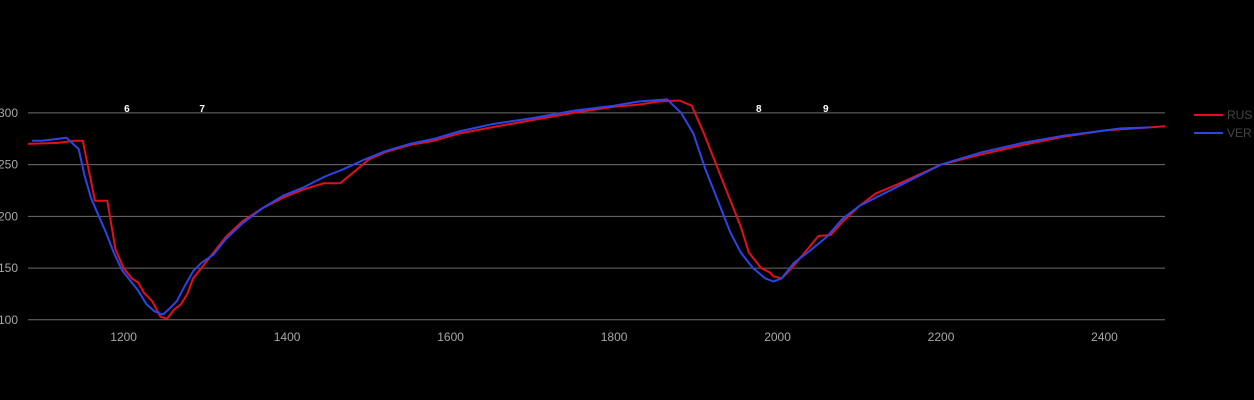 The width and height of the screenshot is (1254, 400). Describe the element at coordinates (476, 109) in the screenshot. I see `corner-labels: 6 7 8 9` at that location.